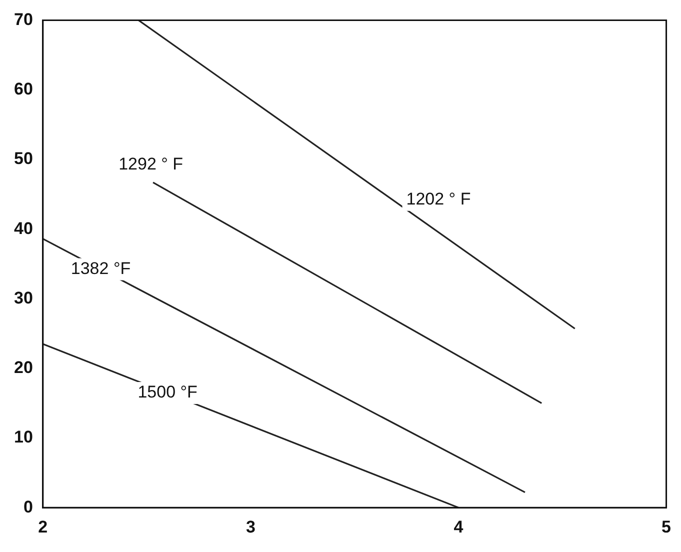  What do you see at coordinates (251, 526) in the screenshot?
I see `x-tick-label: 3` at bounding box center [251, 526].